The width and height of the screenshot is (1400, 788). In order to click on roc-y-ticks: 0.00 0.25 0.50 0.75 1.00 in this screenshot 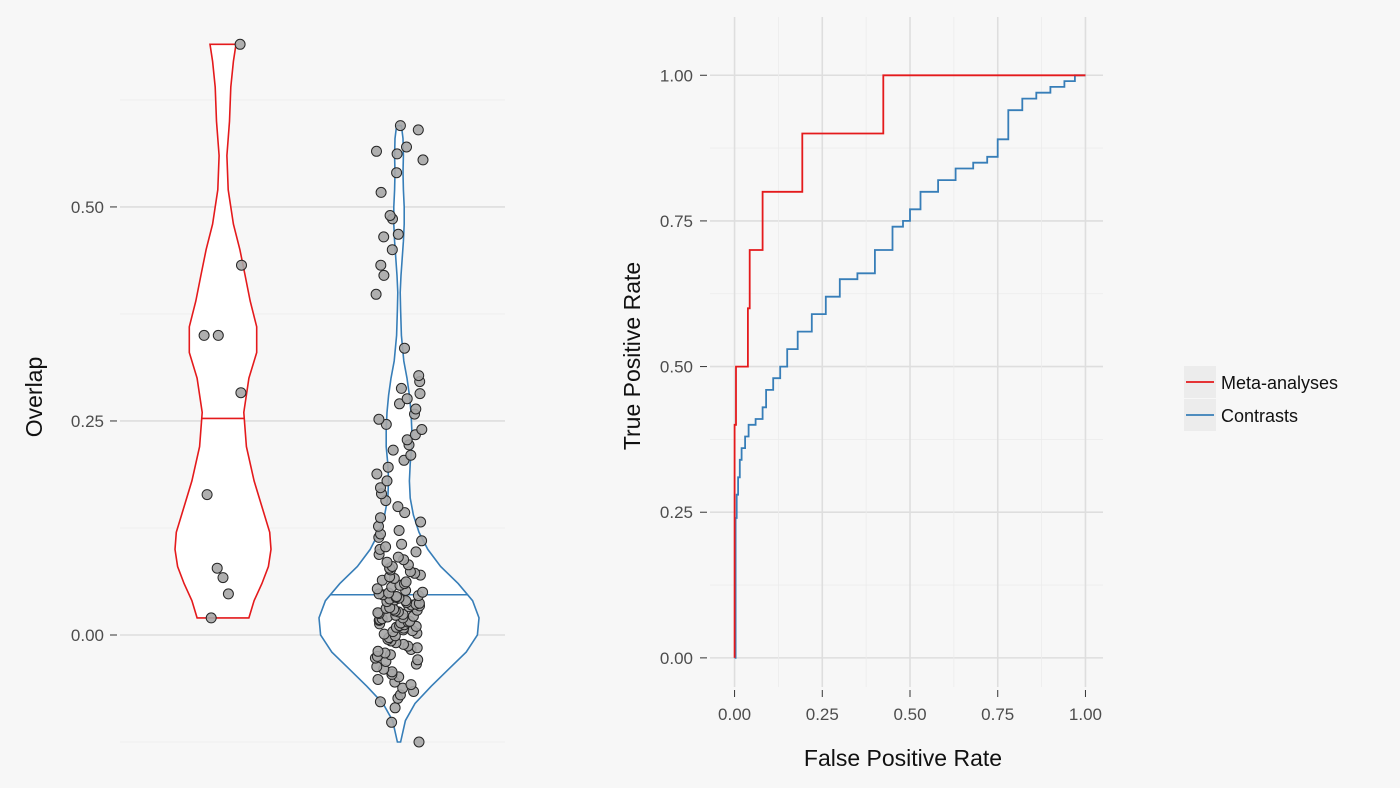, I will do `click(683, 367)`.